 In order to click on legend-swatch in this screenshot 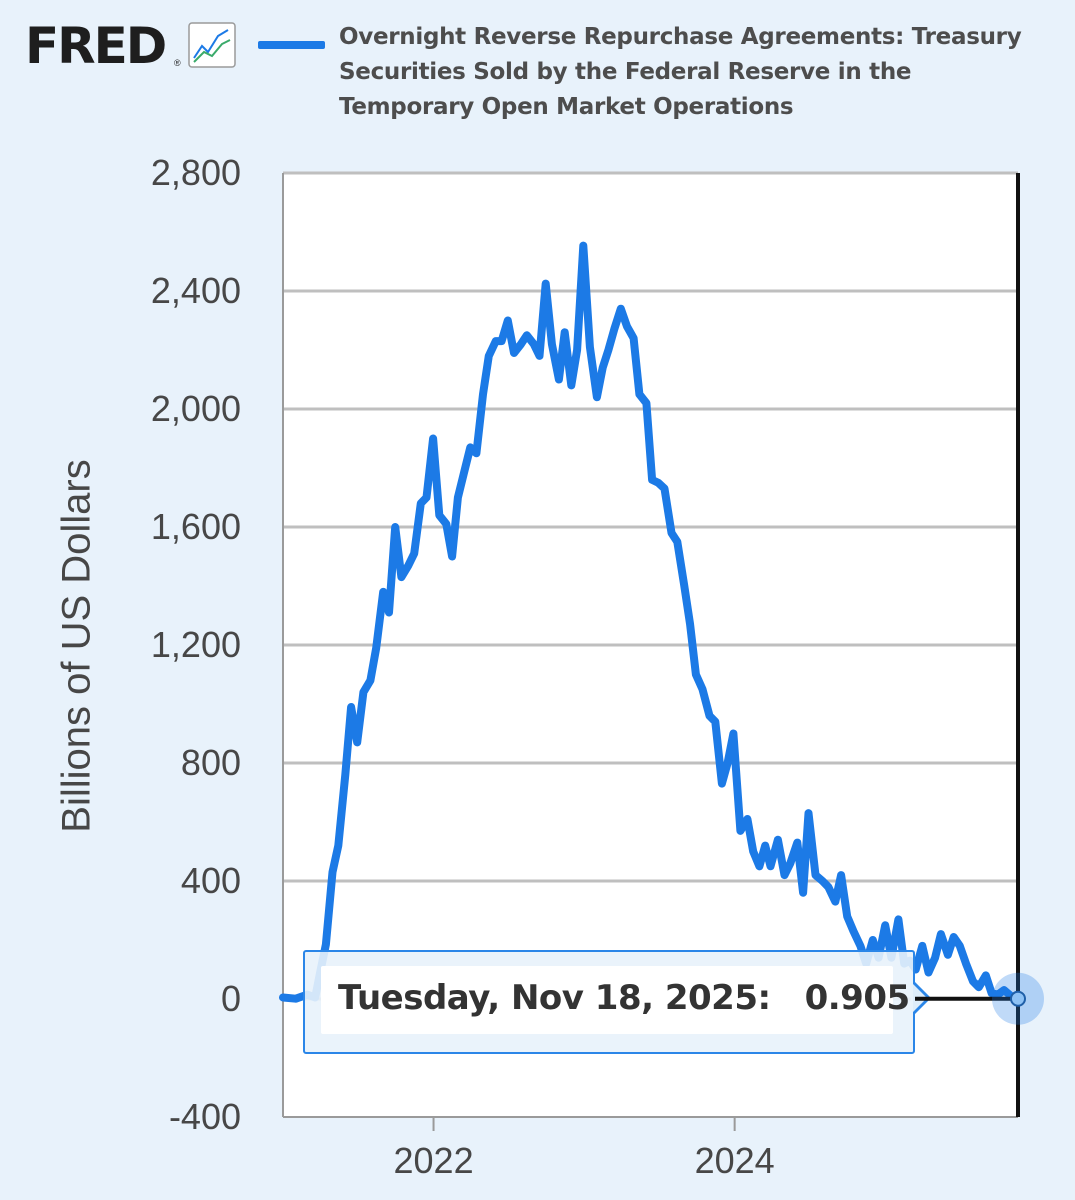, I will do `click(291, 45)`.